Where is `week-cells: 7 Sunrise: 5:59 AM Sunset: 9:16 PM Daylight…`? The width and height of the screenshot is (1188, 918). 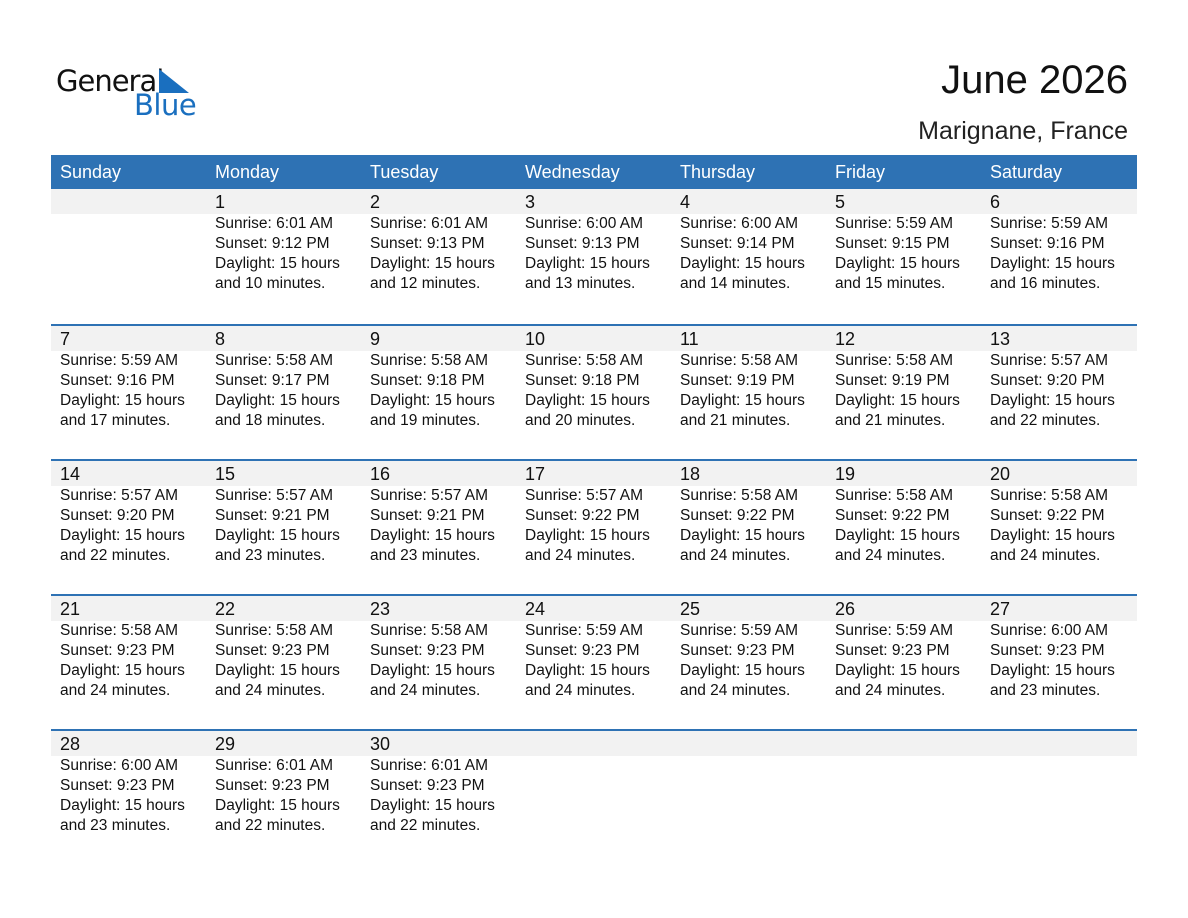
week-cells: 7 Sunrise: 5:59 AM Sunset: 9:16 PM Daylight… is located at coordinates (594, 378).